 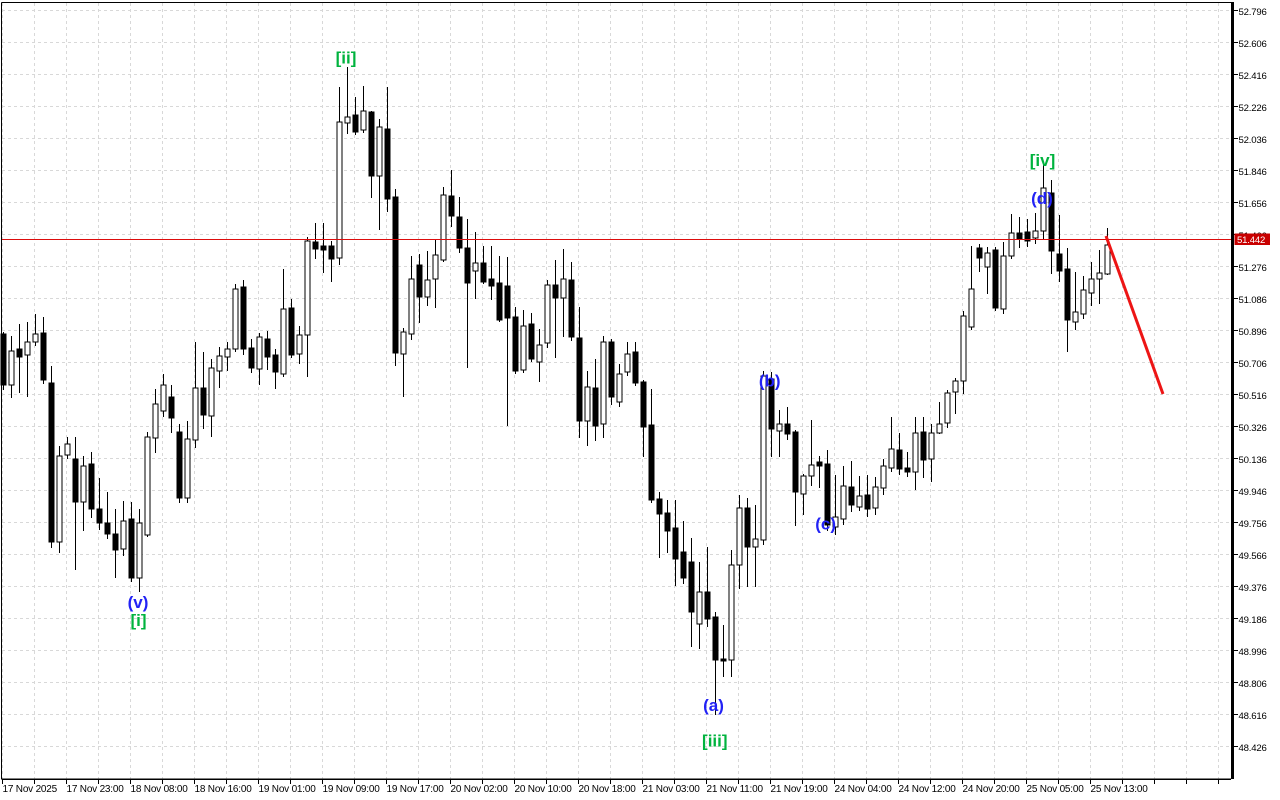 I want to click on svg-text: [i], so click(x=138, y=620).